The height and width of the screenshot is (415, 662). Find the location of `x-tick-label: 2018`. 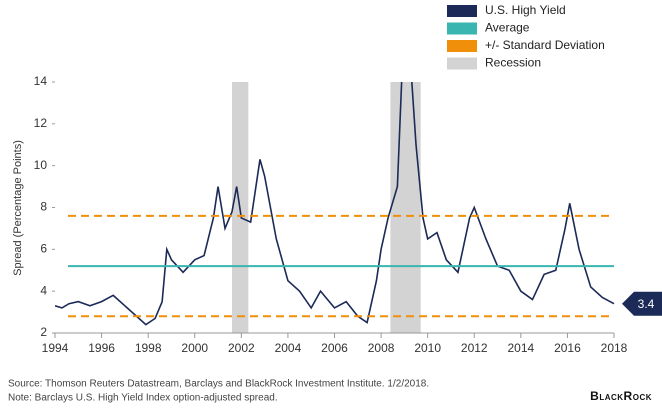

x-tick-label: 2018 is located at coordinates (614, 348).